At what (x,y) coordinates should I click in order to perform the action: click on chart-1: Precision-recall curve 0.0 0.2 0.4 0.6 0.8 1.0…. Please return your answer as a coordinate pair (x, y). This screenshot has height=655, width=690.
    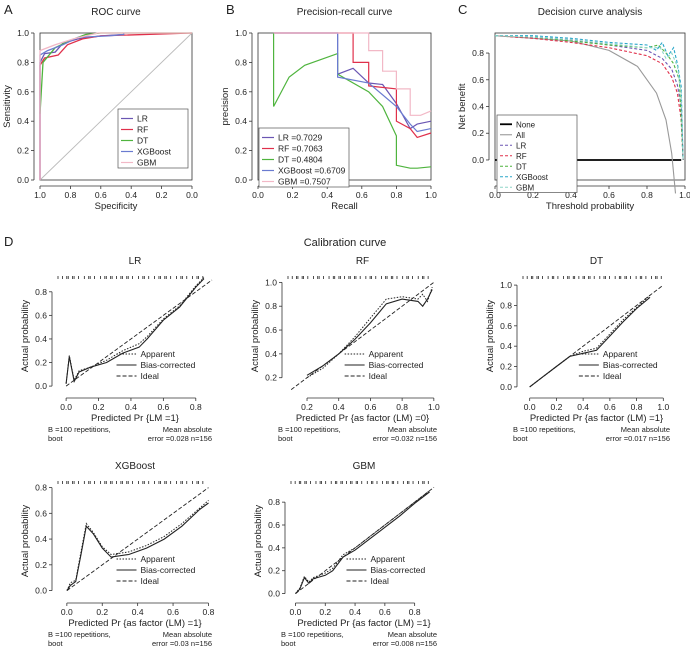
    Looking at the image, I should click on (328, 109).